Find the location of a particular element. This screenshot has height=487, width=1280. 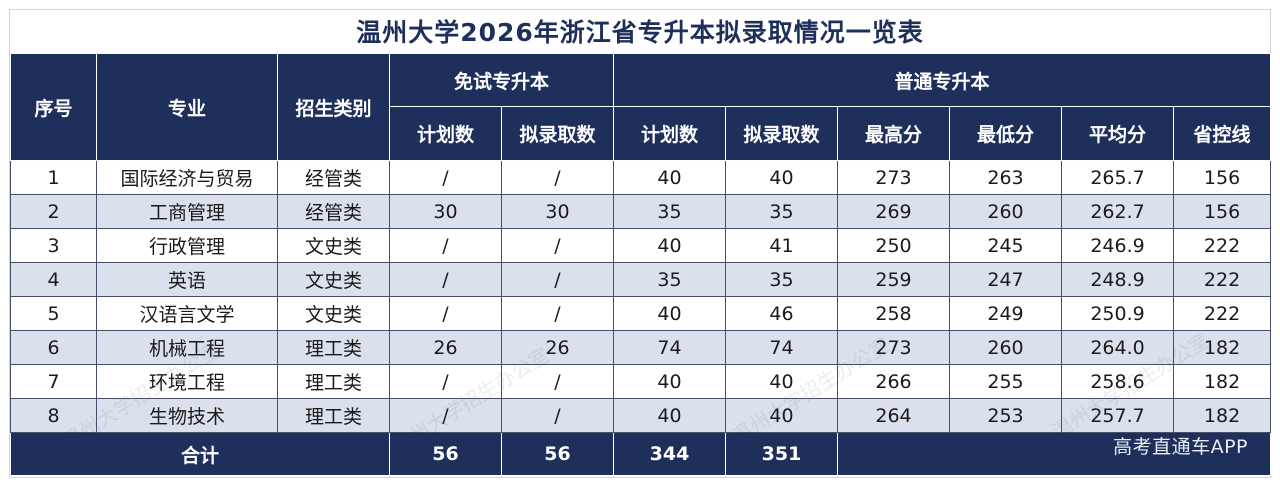

header-admit: 拟录取数 is located at coordinates (782, 133).